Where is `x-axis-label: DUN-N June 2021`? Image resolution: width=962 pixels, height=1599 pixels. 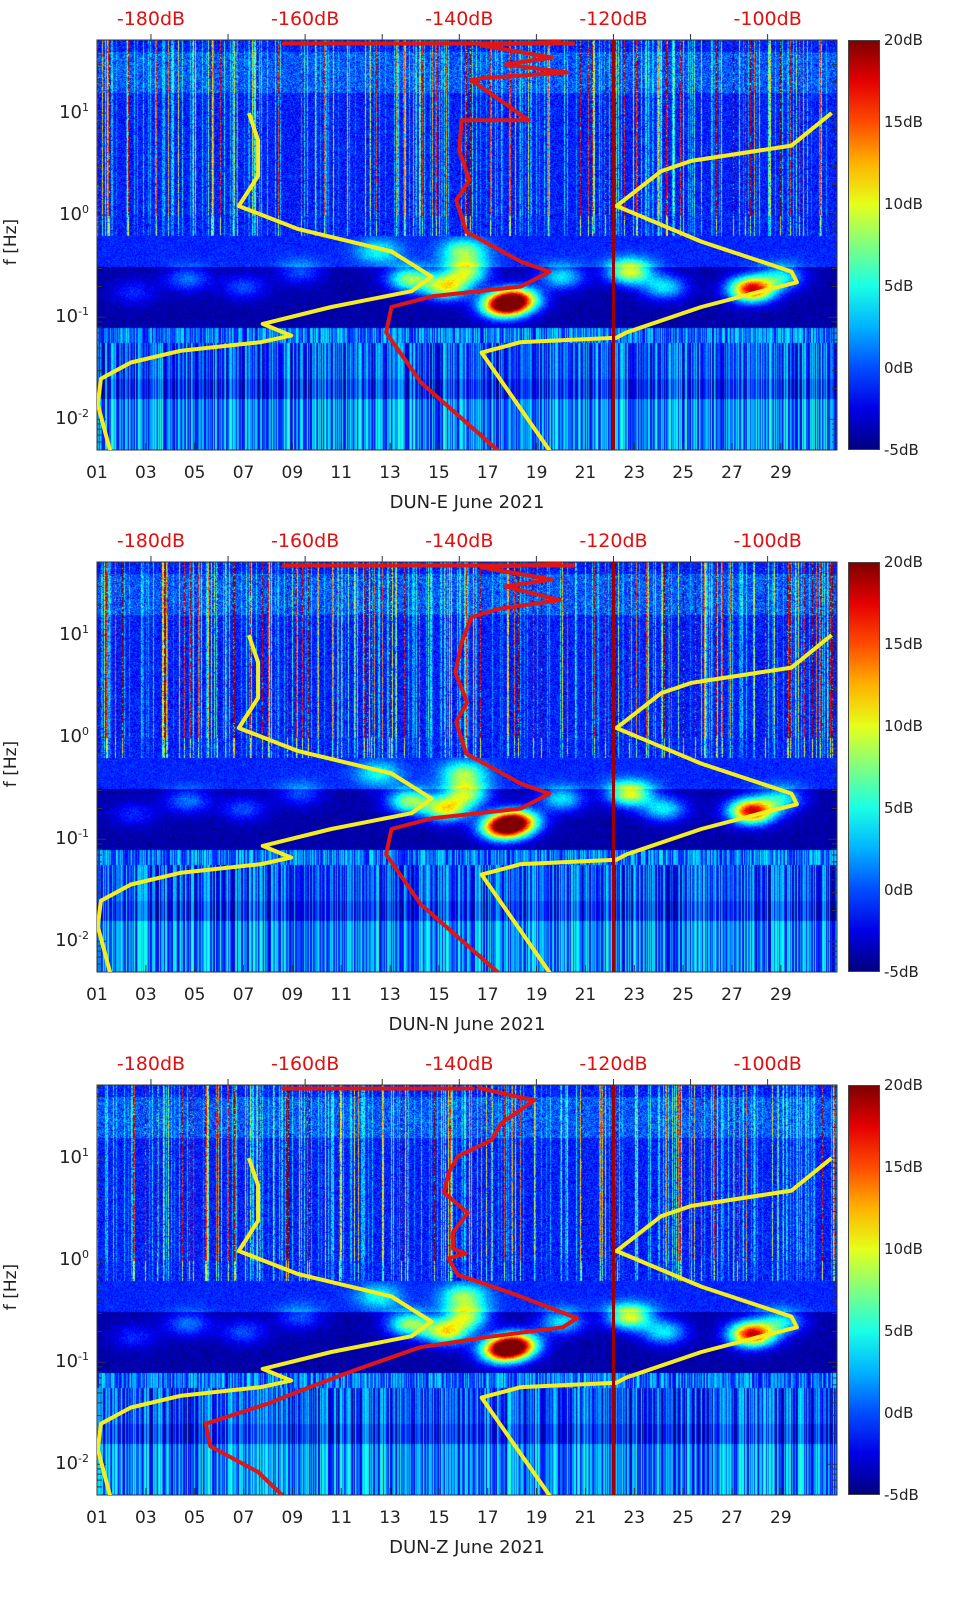
x-axis-label: DUN-N June 2021 is located at coordinates (467, 1024).